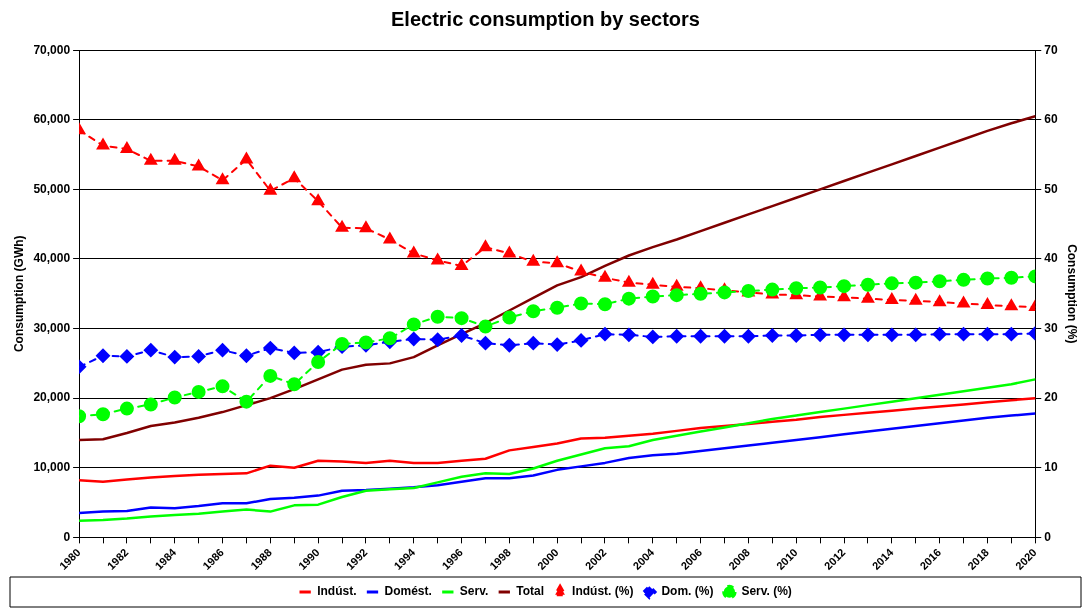 The height and width of the screenshot is (610, 1091). Describe the element at coordinates (545, 19) in the screenshot. I see `chart-title: Electric consumption by sectors` at that location.